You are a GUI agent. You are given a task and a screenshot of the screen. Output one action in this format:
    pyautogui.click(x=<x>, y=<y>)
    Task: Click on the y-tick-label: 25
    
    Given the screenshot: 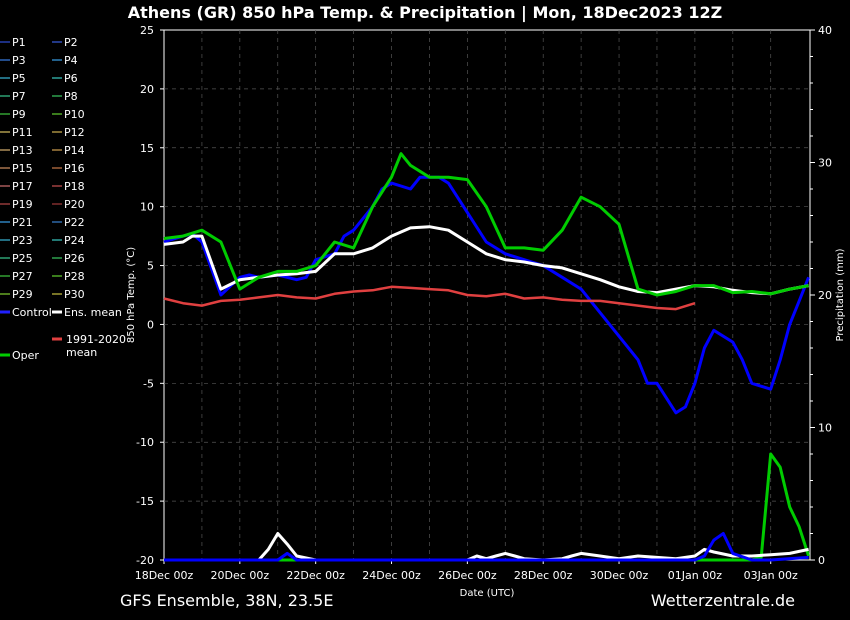 What is the action you would take?
    pyautogui.click(x=147, y=30)
    